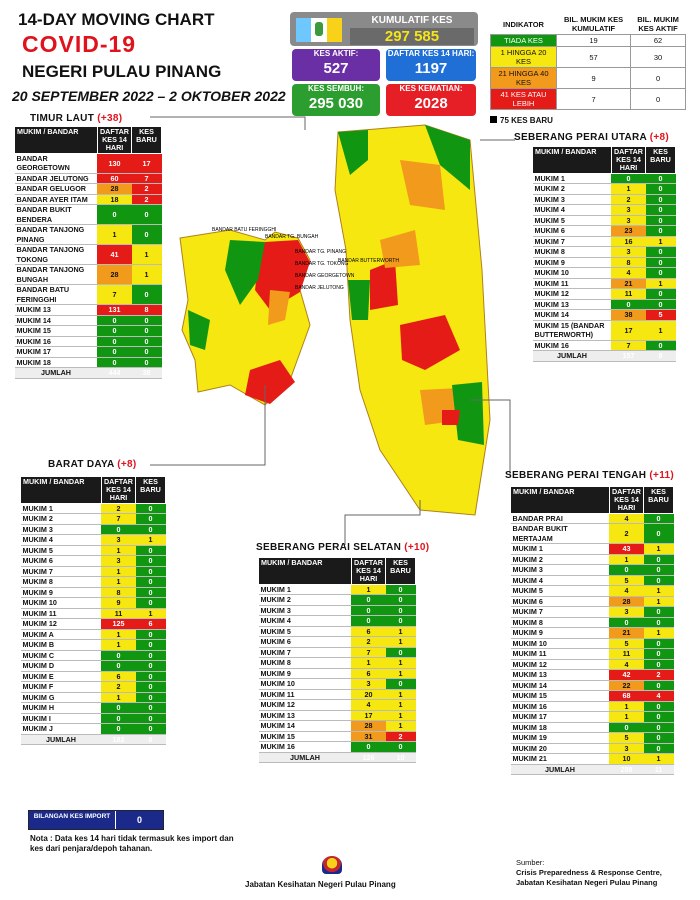  I want to click on row-label: MUKIM 14, so click(56, 321).